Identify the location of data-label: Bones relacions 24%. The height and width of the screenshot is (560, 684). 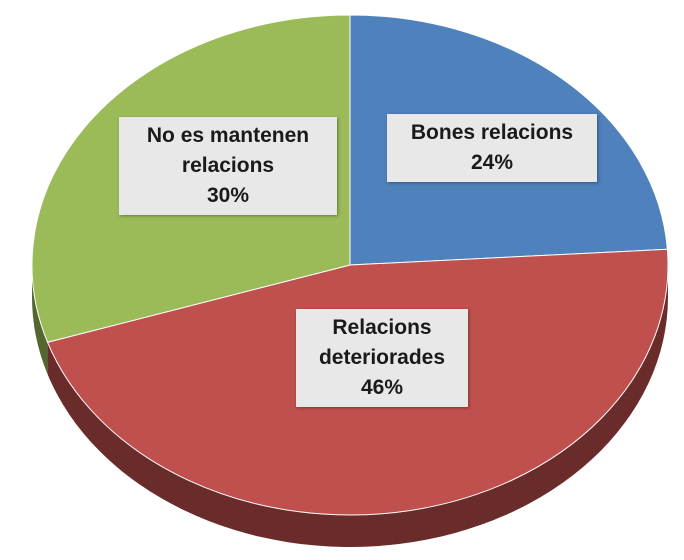
(492, 148).